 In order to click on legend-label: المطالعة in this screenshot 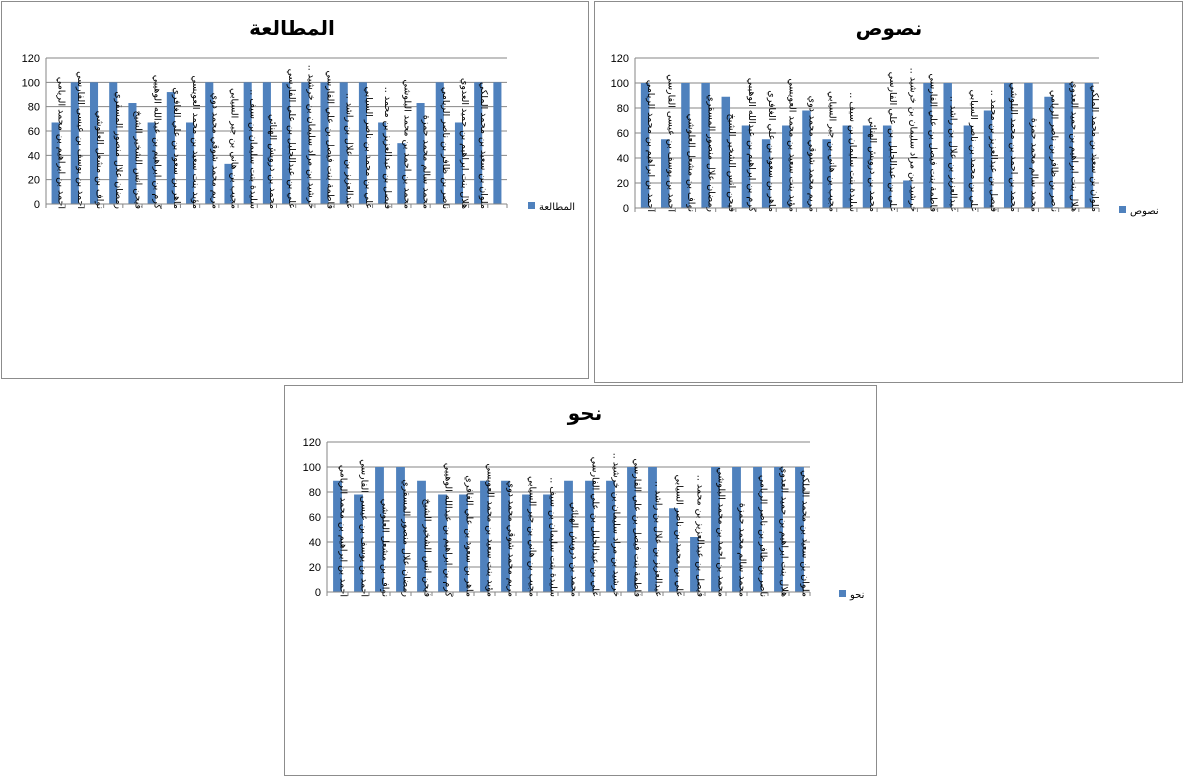, I will do `click(557, 207)`.